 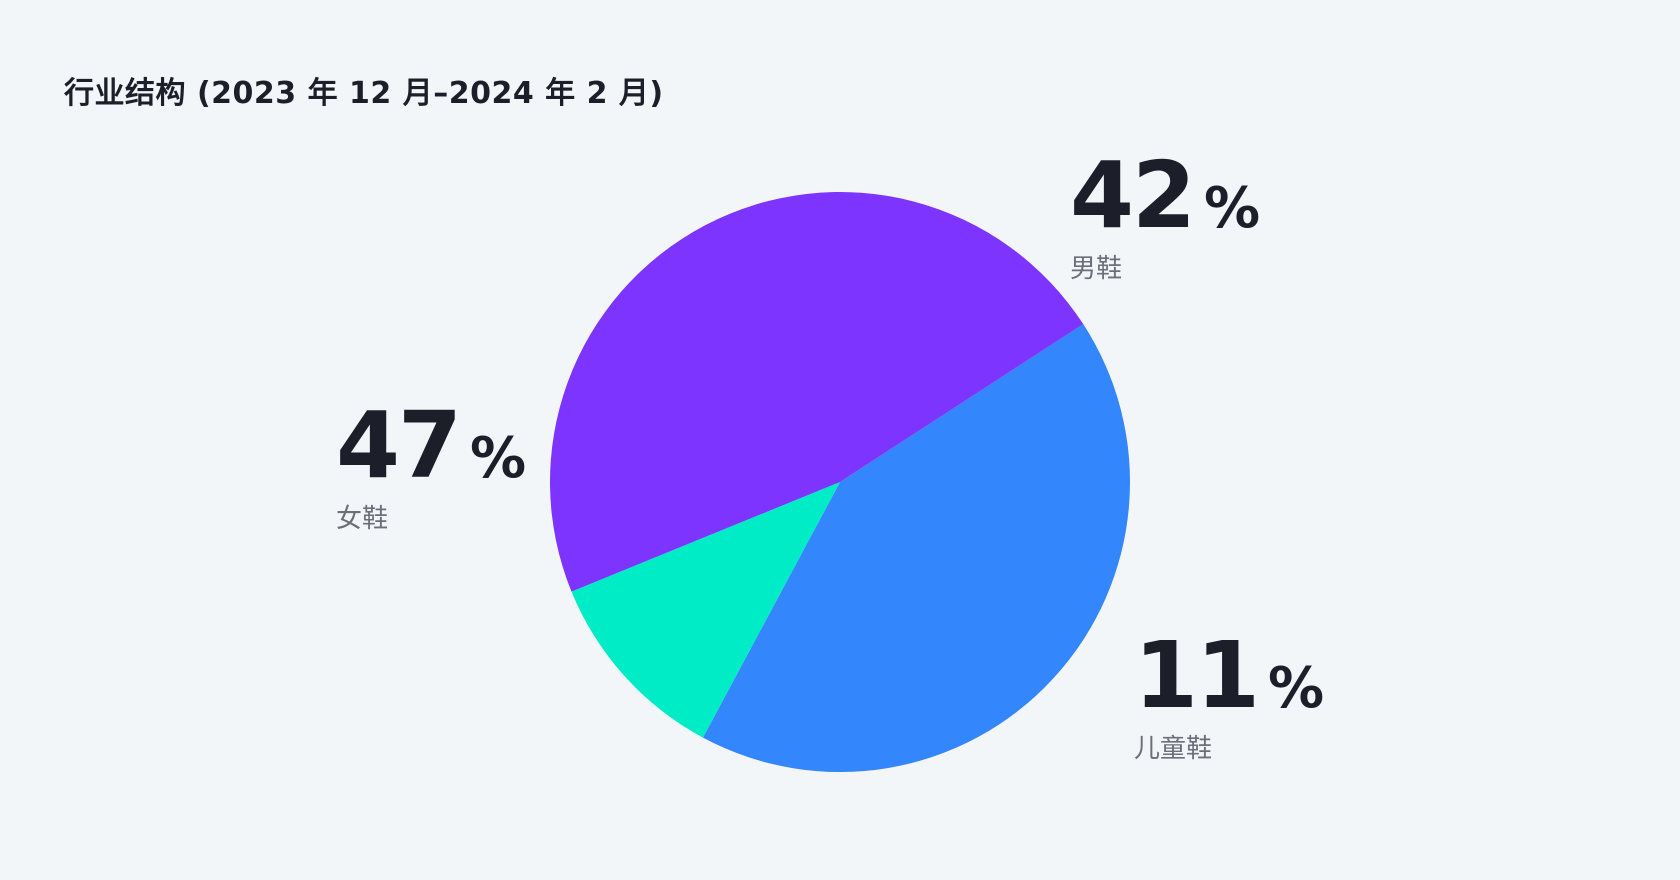 I want to click on slice-category-women: 女鞋, so click(x=362, y=519).